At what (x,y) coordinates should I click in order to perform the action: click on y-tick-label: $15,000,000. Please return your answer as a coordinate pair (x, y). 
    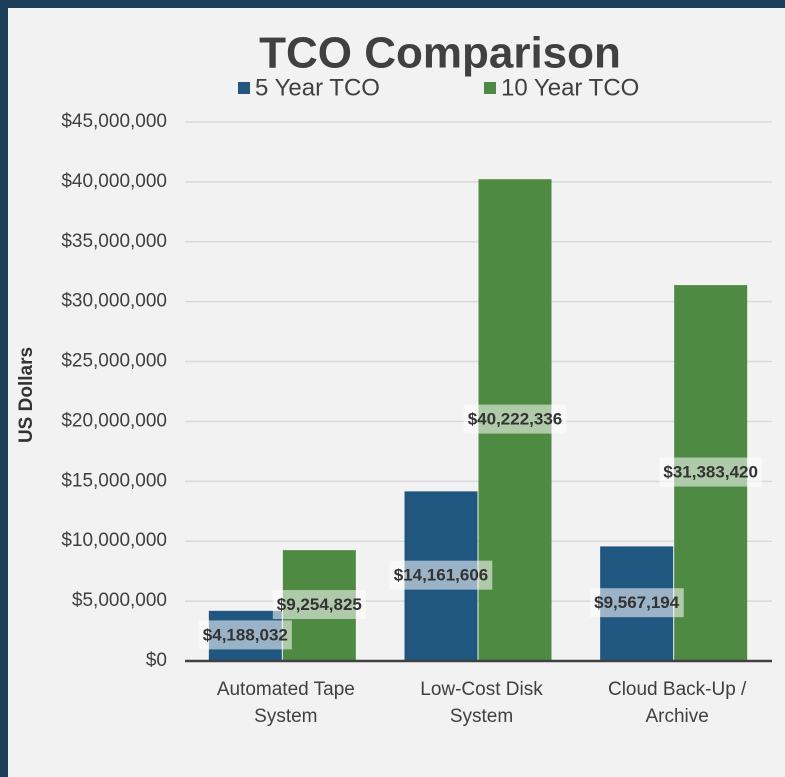
    Looking at the image, I should click on (114, 480).